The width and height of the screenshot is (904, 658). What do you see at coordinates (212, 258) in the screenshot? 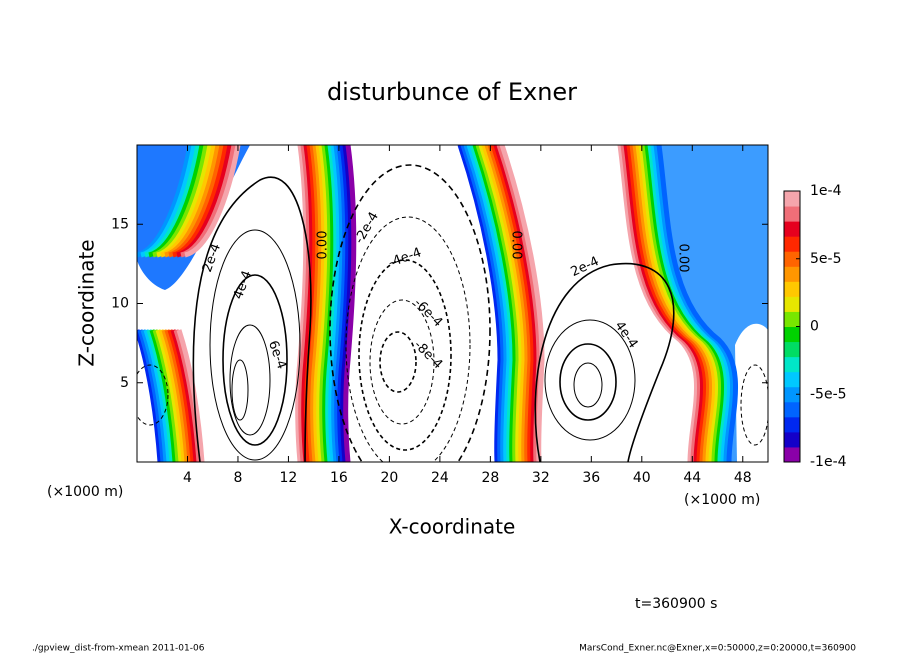
I see `contour-label: 2e-4` at bounding box center [212, 258].